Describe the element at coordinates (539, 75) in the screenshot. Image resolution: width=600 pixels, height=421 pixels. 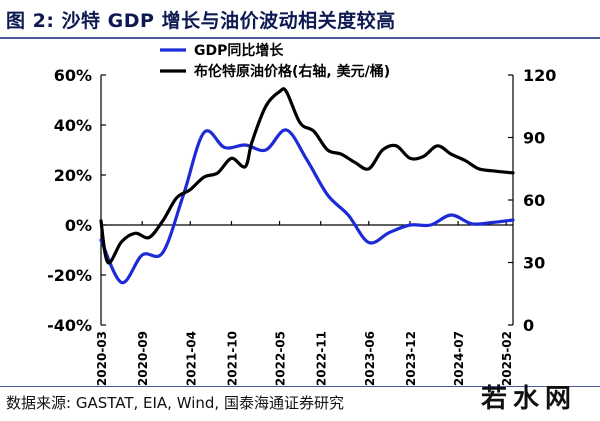
I see `y-right-tick-label: 120` at that location.